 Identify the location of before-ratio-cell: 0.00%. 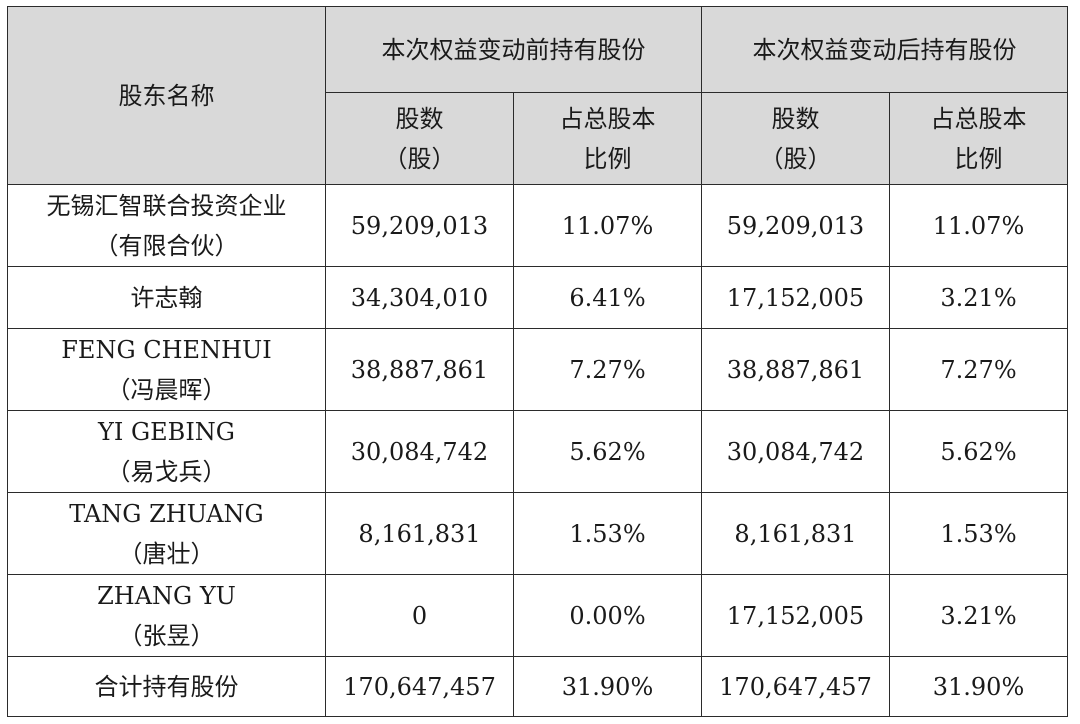
(607, 615).